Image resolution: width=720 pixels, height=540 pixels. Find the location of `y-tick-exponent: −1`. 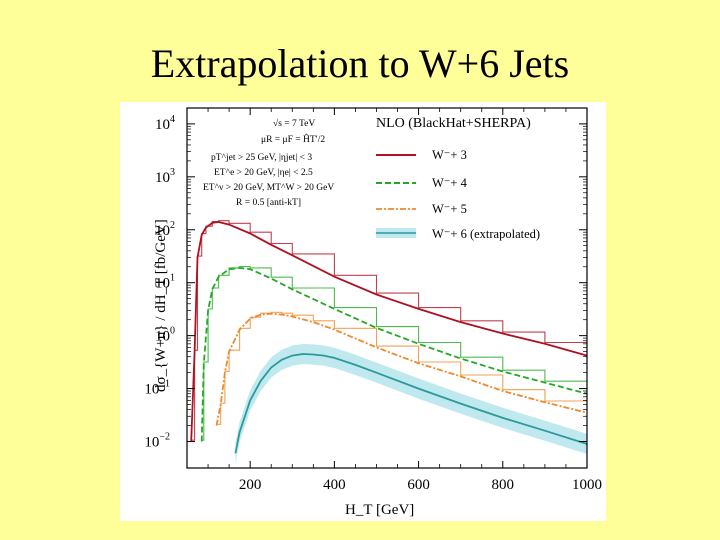

y-tick-exponent: −1 is located at coordinates (164, 384).